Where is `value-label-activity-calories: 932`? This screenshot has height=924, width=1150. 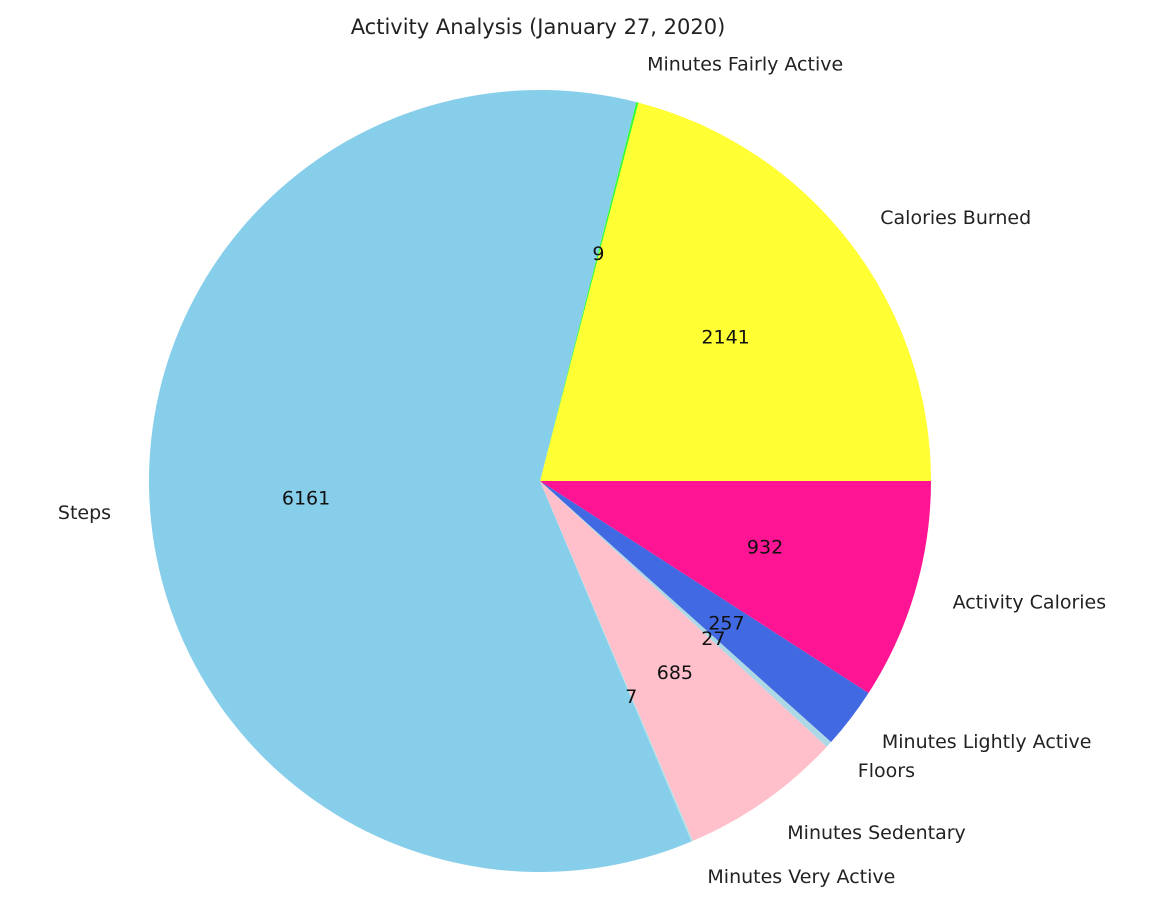
value-label-activity-calories: 932 is located at coordinates (765, 547).